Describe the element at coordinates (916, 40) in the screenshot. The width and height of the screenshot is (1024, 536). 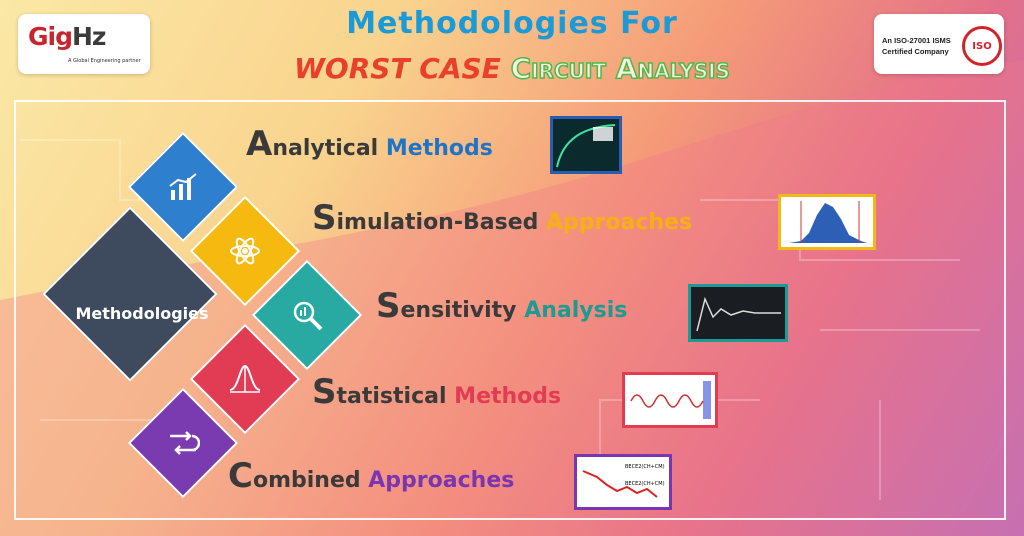
I see `iso-line1: An ISO-27001 ISMS` at that location.